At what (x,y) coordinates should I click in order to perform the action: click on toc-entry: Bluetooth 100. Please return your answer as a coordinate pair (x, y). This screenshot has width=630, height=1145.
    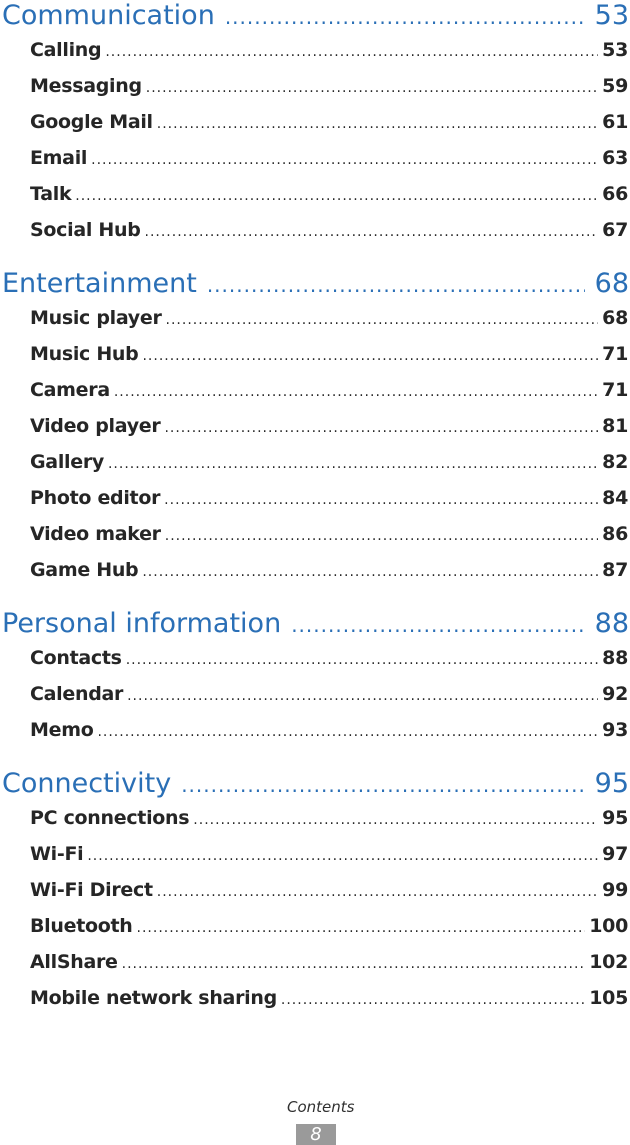
    Looking at the image, I should click on (315, 926).